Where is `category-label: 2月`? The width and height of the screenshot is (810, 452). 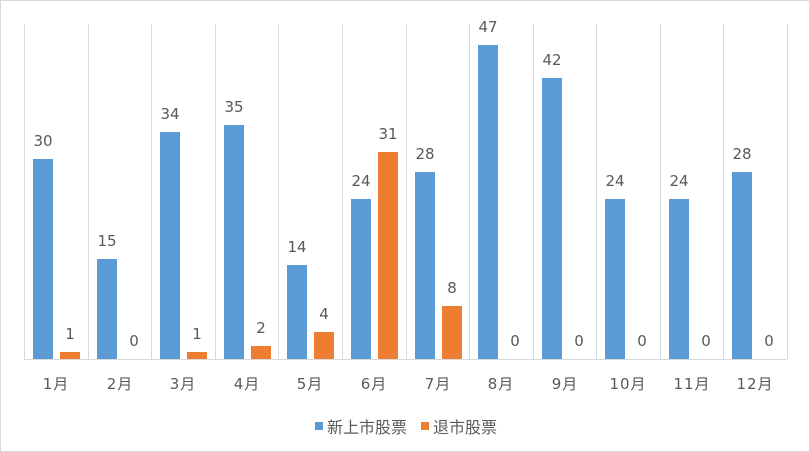
category-label: 2月 is located at coordinates (120, 384).